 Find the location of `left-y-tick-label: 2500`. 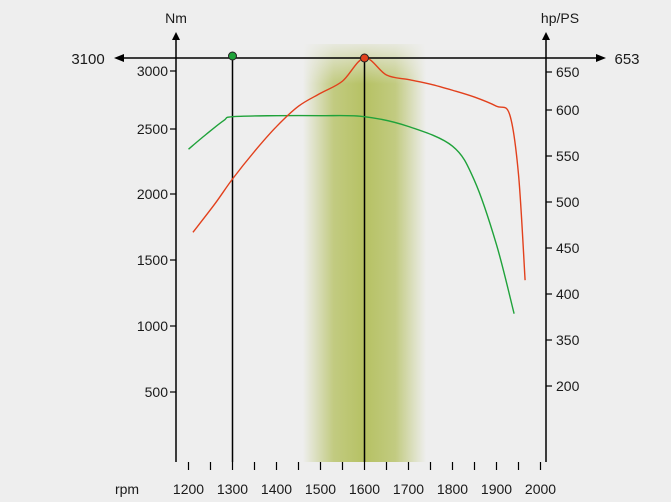

left-y-tick-label: 2500 is located at coordinates (152, 129).